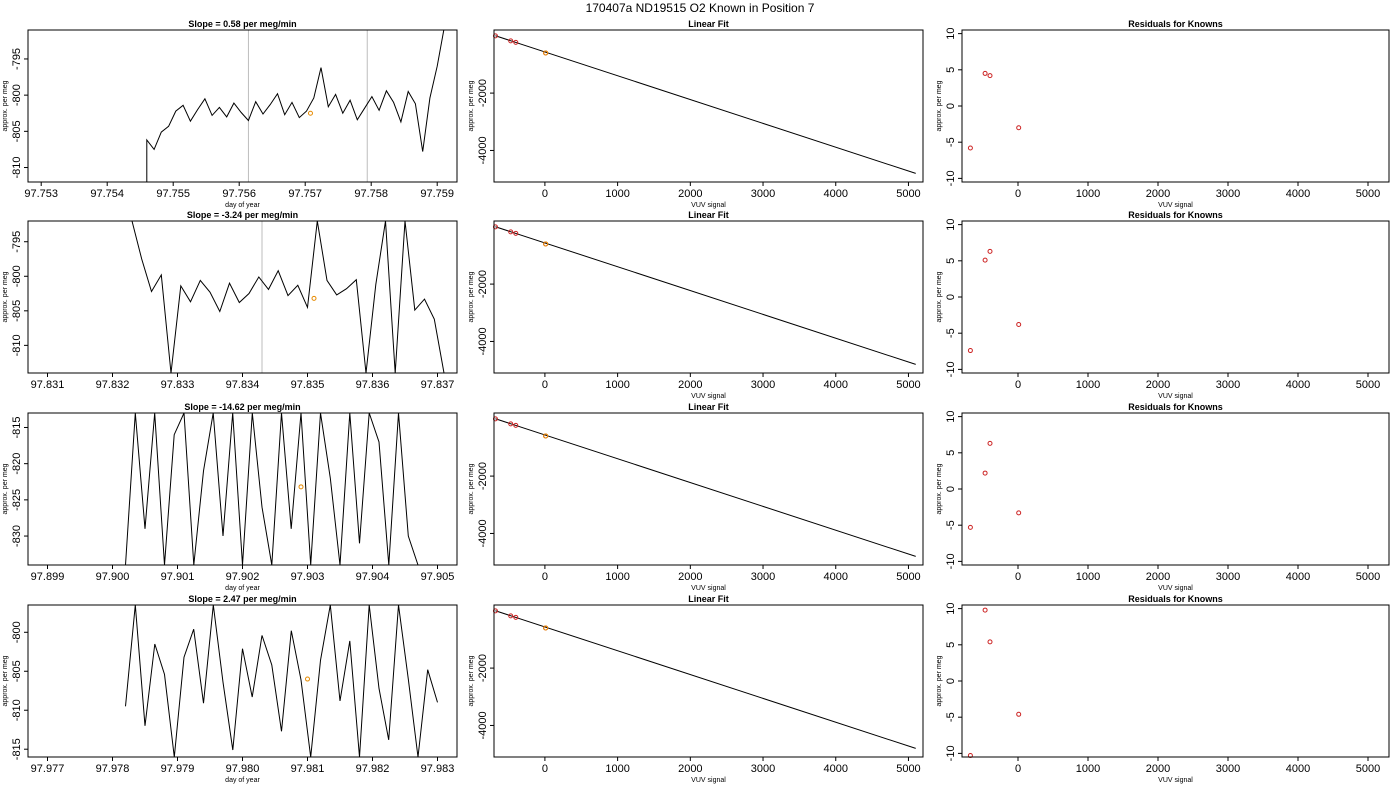  I want to click on x-tick-label: 97.836, so click(373, 385).